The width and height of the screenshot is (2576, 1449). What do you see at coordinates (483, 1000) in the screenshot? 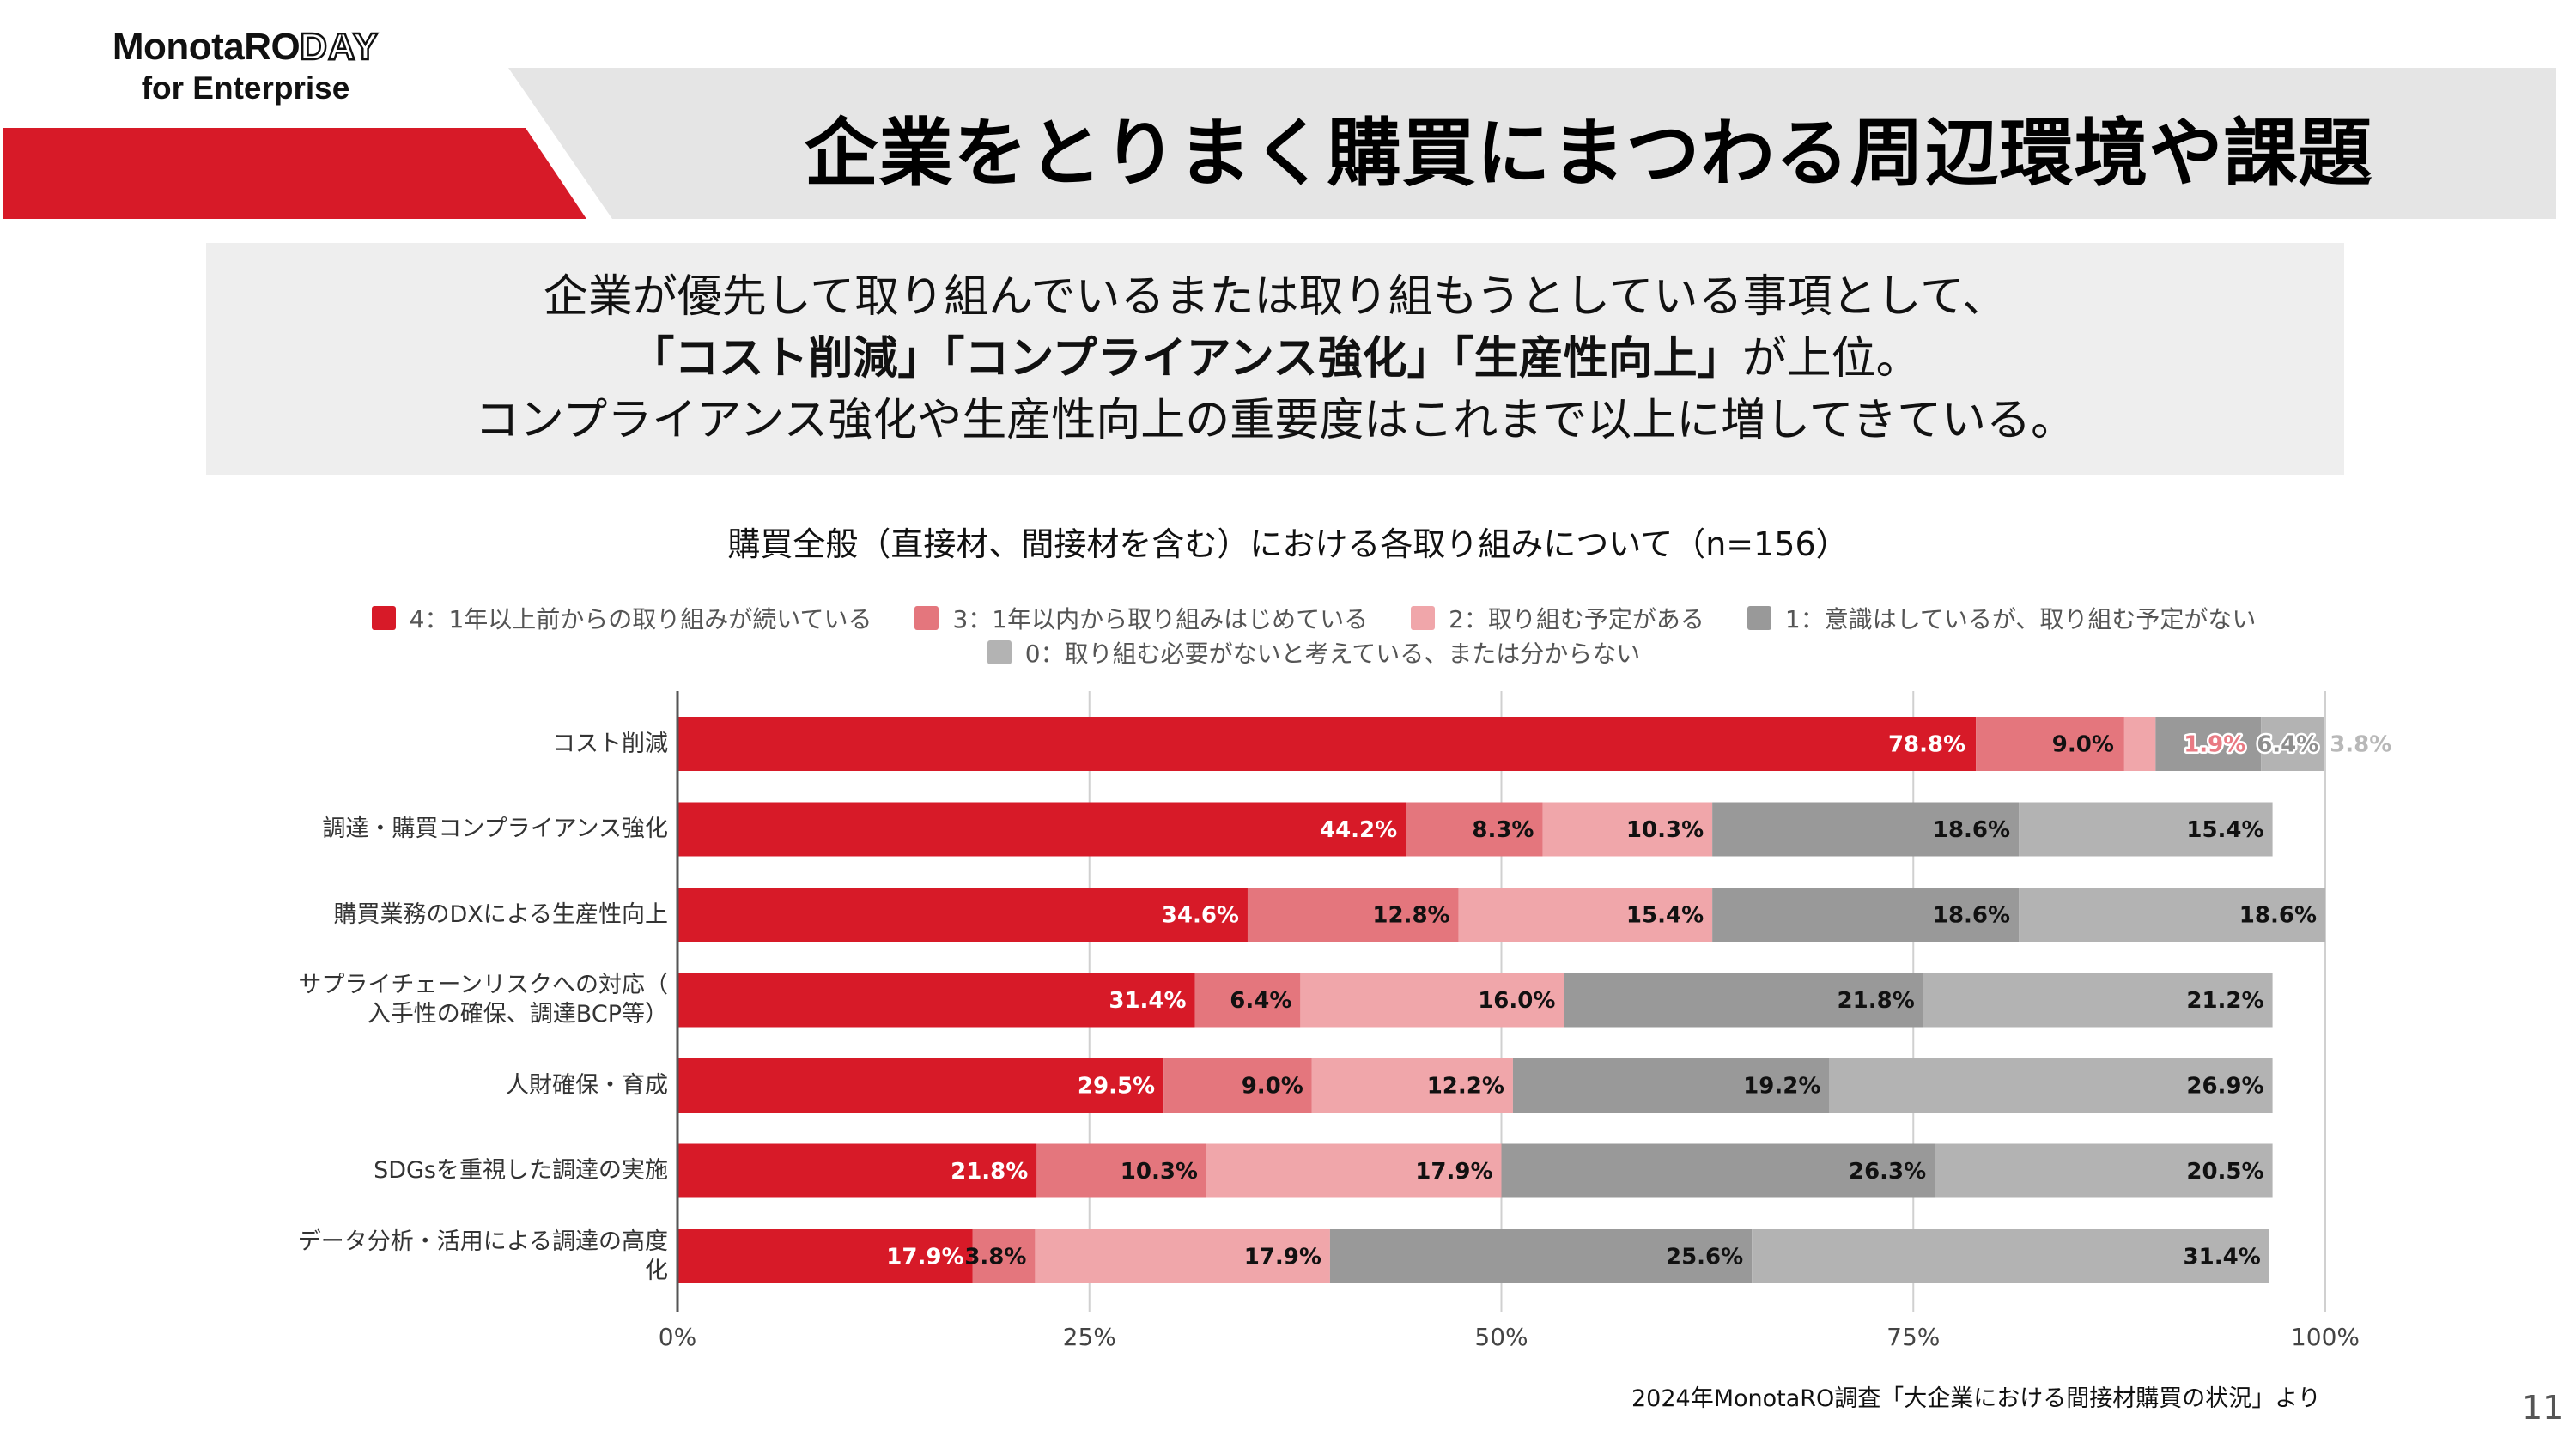
I see `category-label: サプライチェーンリスクへの対応（ 入手性の確保、調達BCP等）` at bounding box center [483, 1000].